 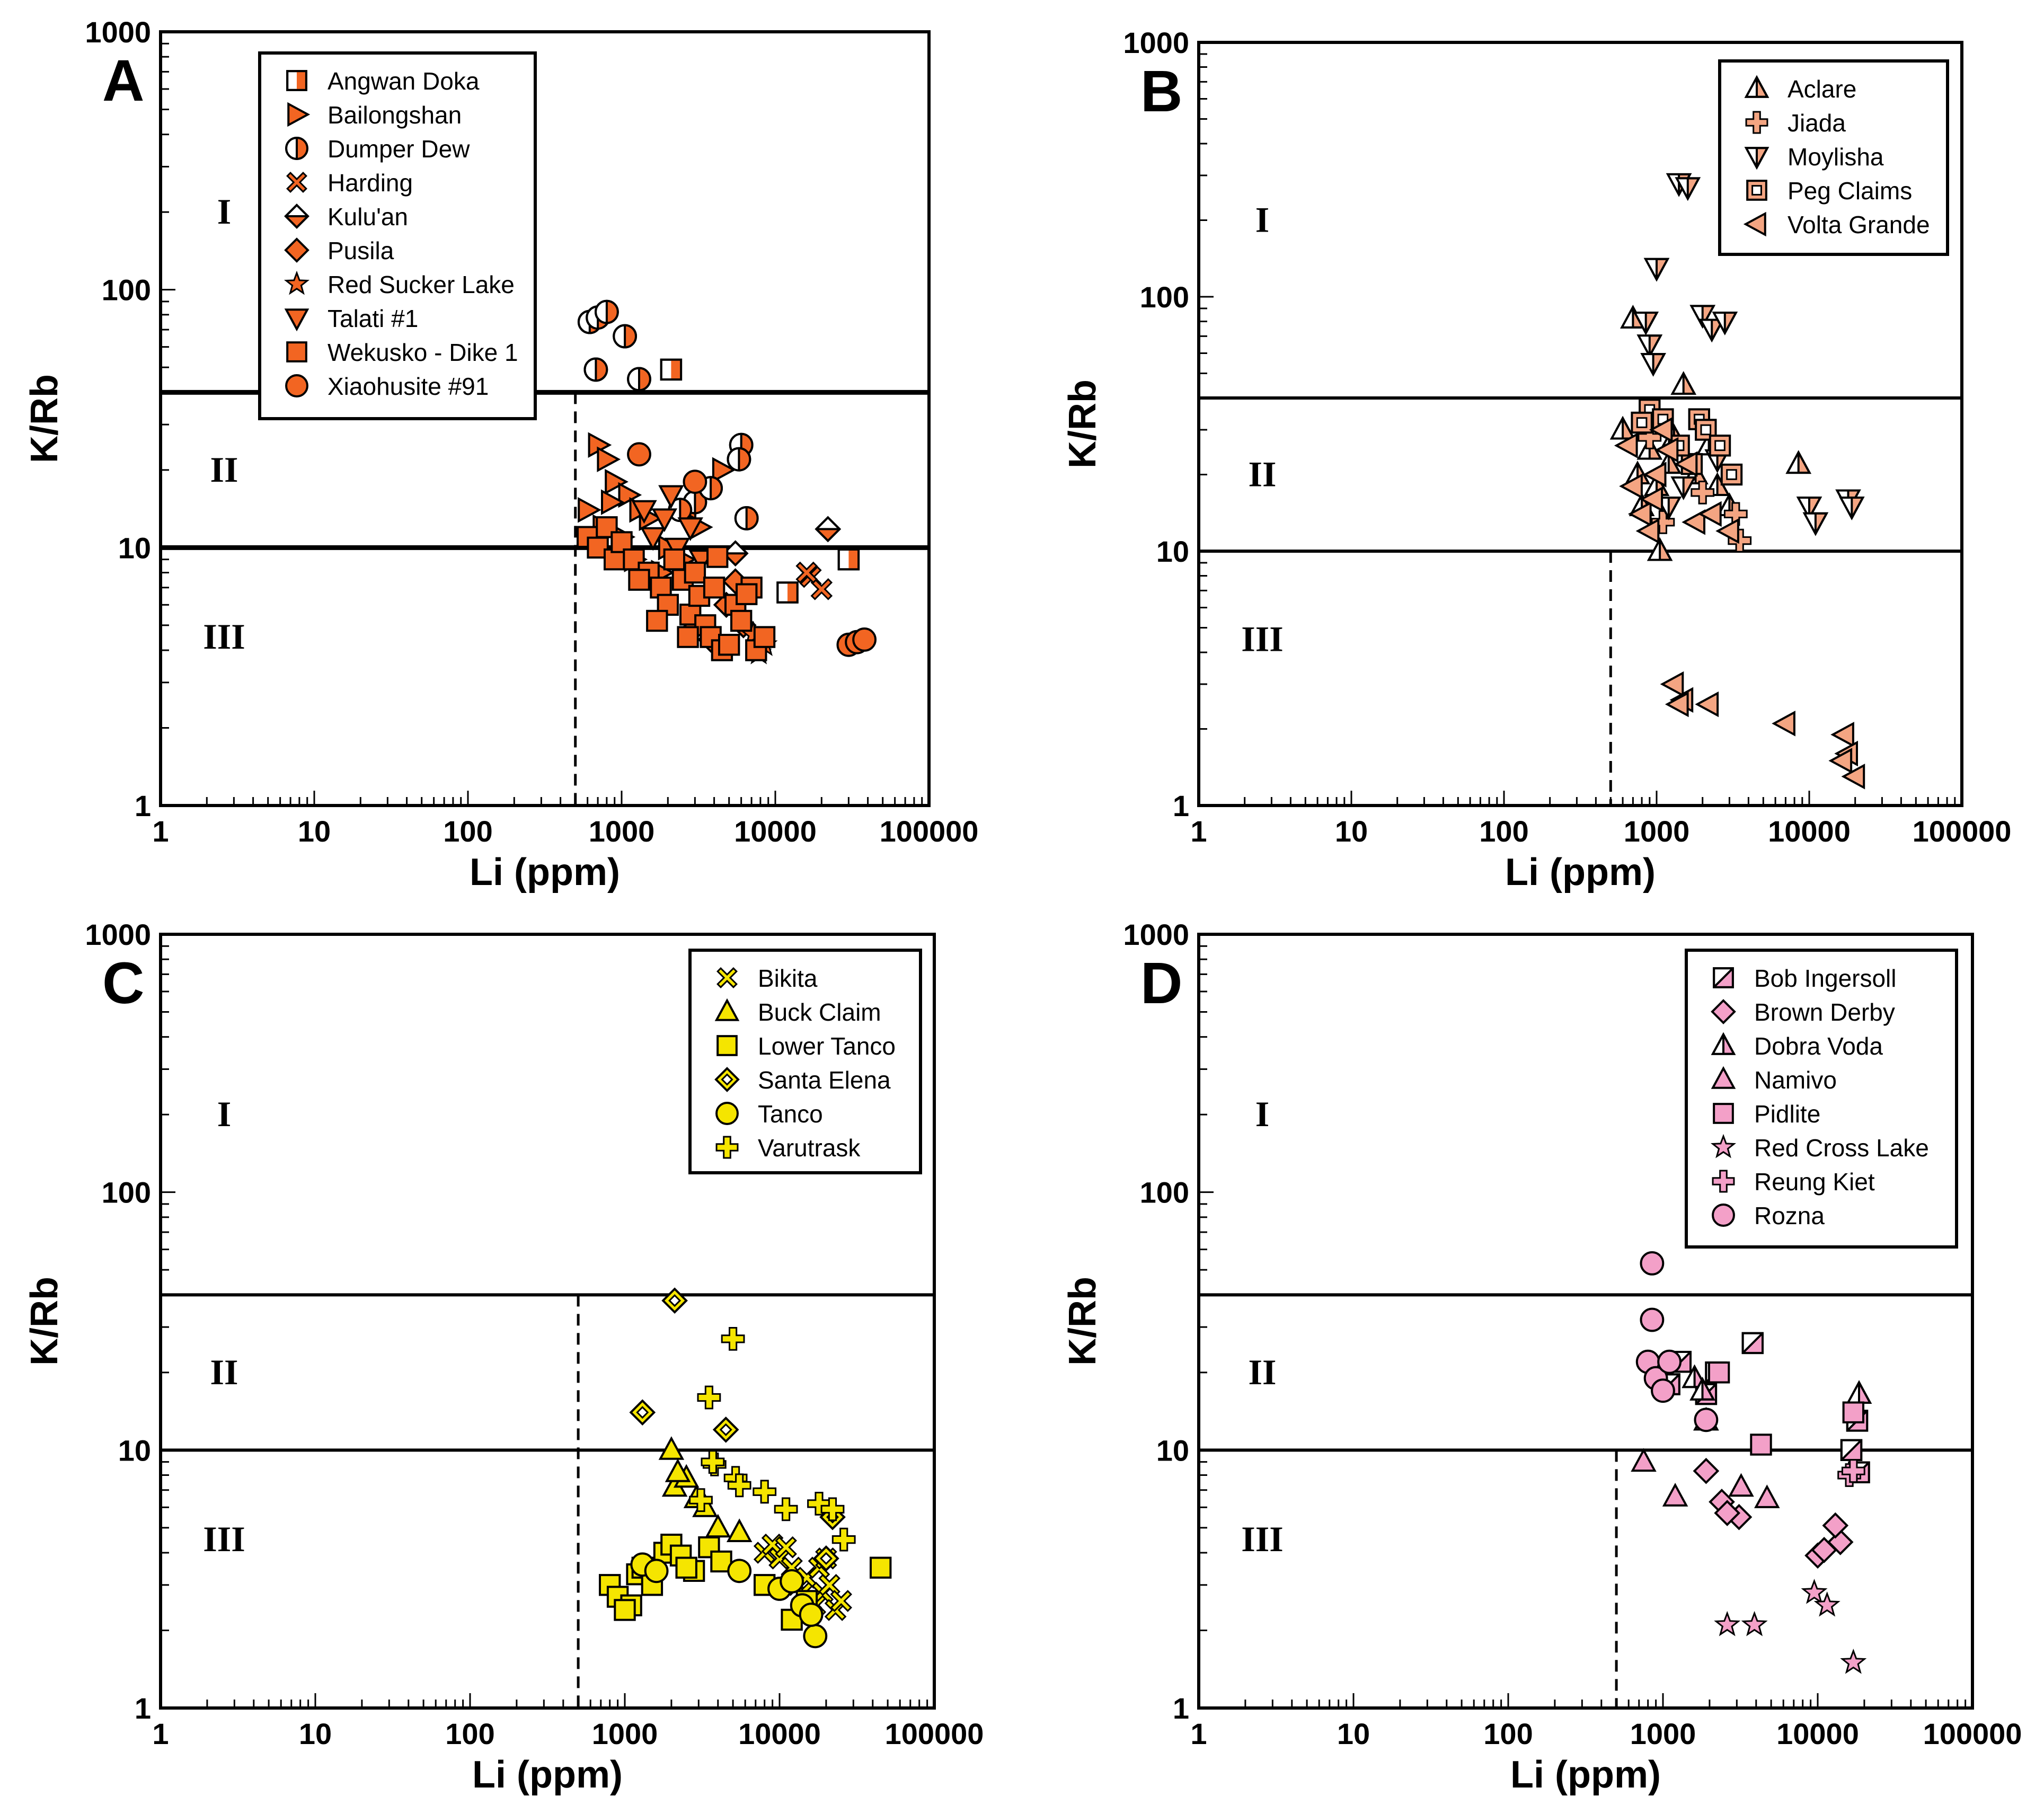 What do you see at coordinates (123, 80) in the screenshot?
I see `panel-letter: A` at bounding box center [123, 80].